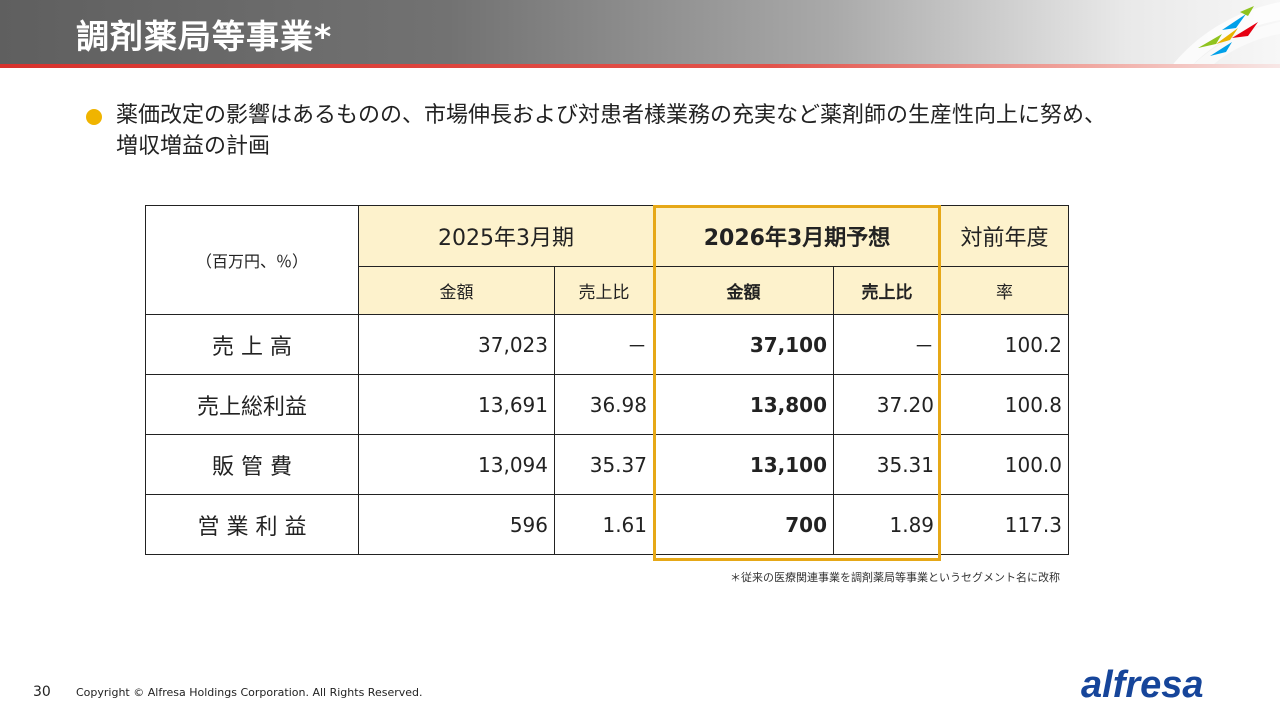 The width and height of the screenshot is (1280, 720). What do you see at coordinates (887, 524) in the screenshot?
I see `forecast-ratio-cell: 1.89` at bounding box center [887, 524].